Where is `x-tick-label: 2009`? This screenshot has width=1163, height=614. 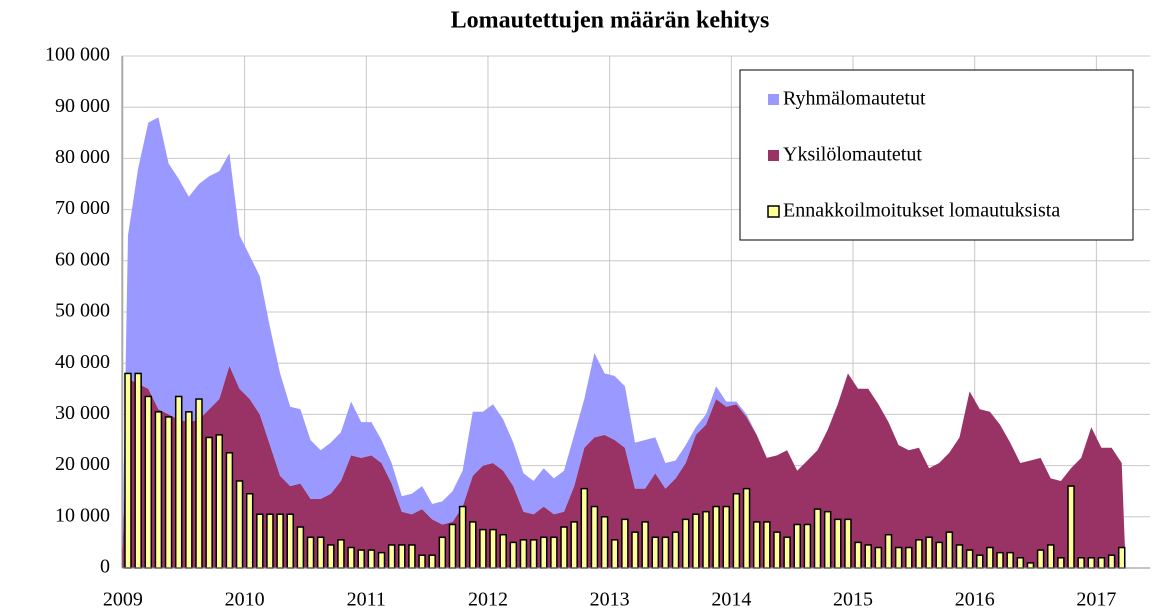 x-tick-label: 2009 is located at coordinates (123, 600).